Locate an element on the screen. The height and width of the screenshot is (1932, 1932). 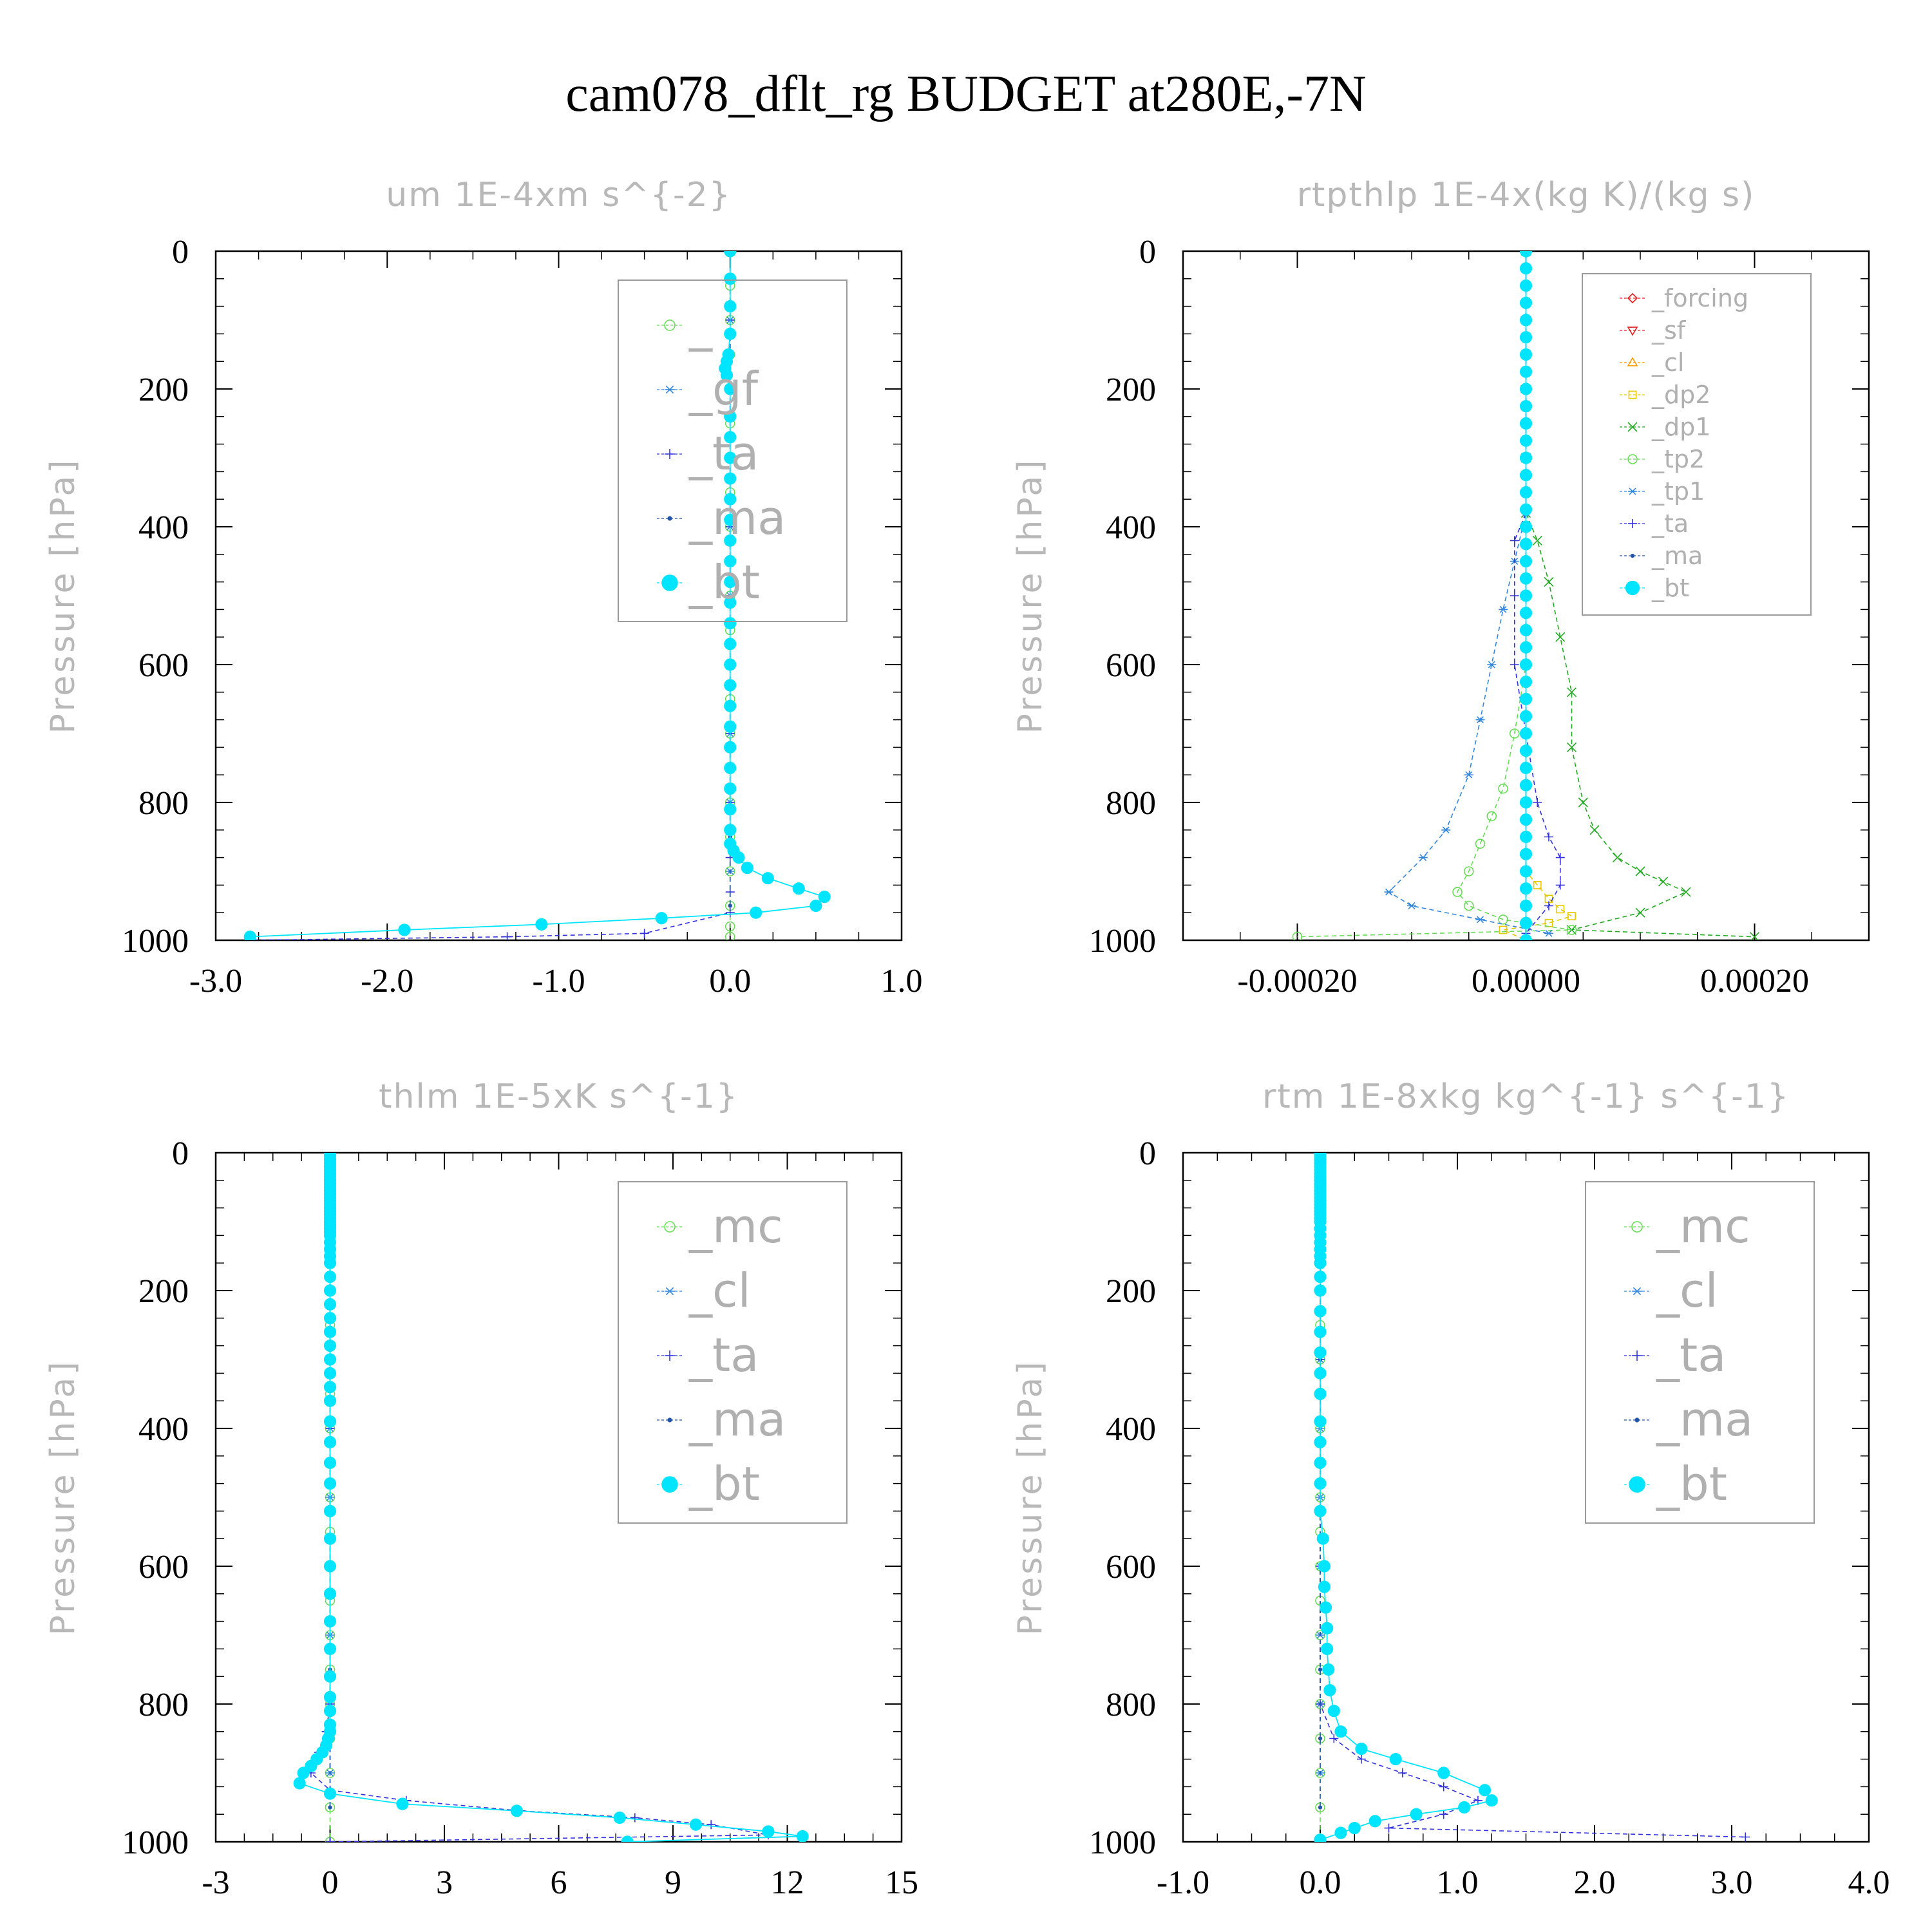
x-tick-label: 3 is located at coordinates (445, 1882).